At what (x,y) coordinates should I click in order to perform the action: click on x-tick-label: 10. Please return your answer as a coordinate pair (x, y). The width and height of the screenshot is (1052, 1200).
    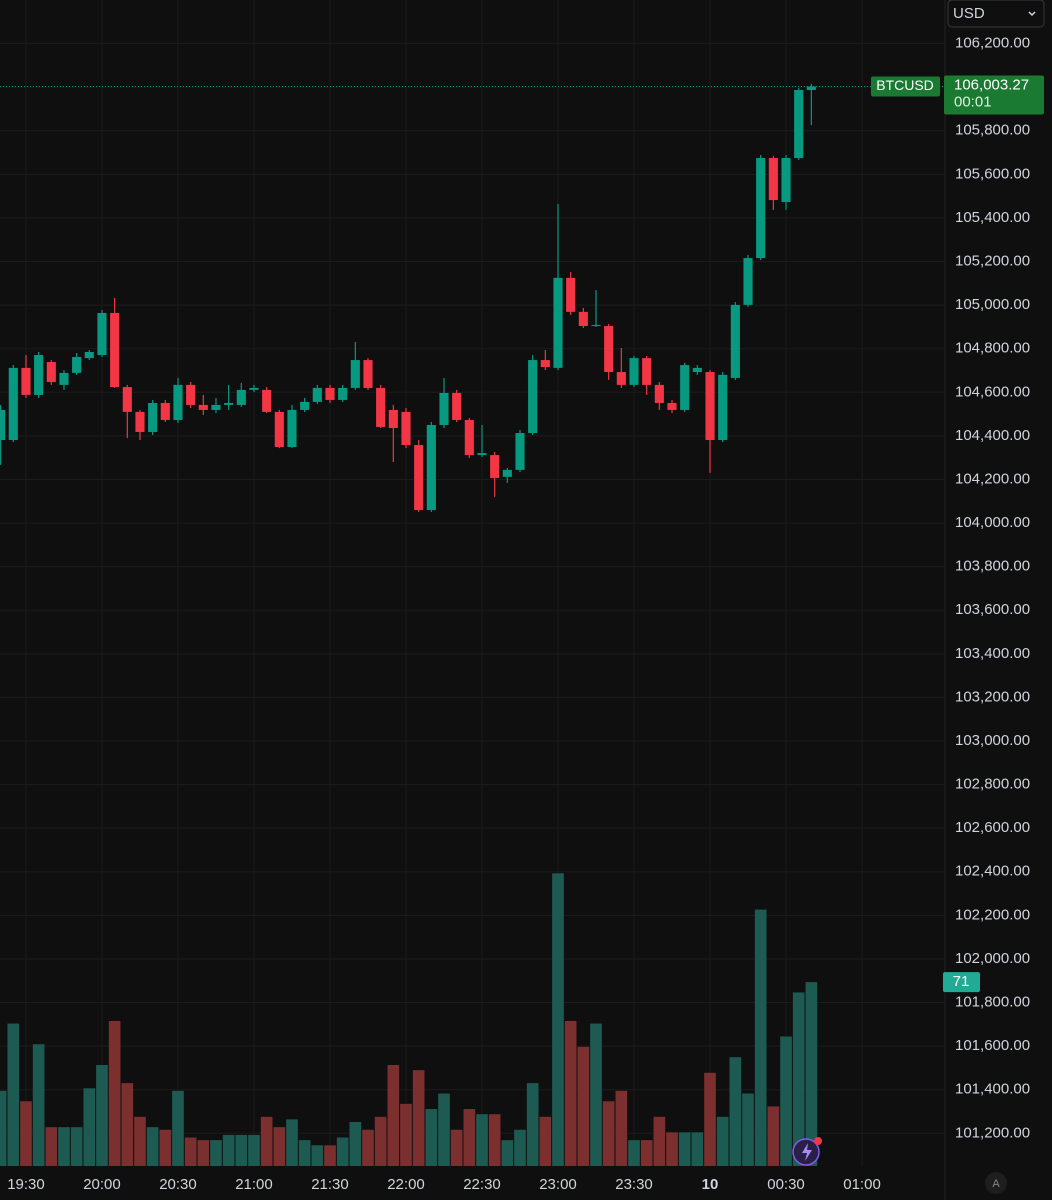
    Looking at the image, I should click on (710, 1184).